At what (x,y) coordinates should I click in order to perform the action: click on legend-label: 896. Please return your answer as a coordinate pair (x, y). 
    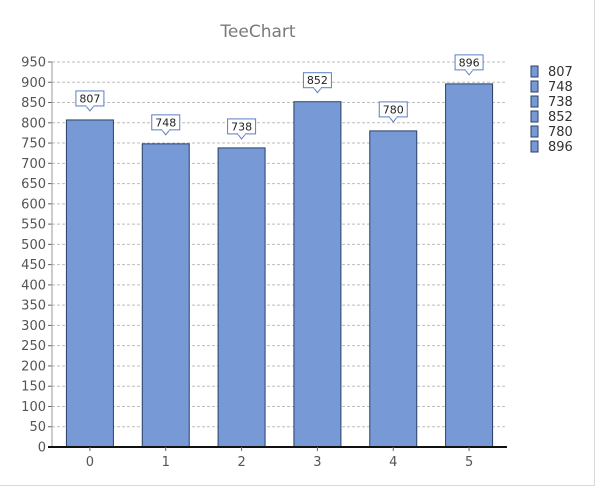
    Looking at the image, I should click on (560, 147).